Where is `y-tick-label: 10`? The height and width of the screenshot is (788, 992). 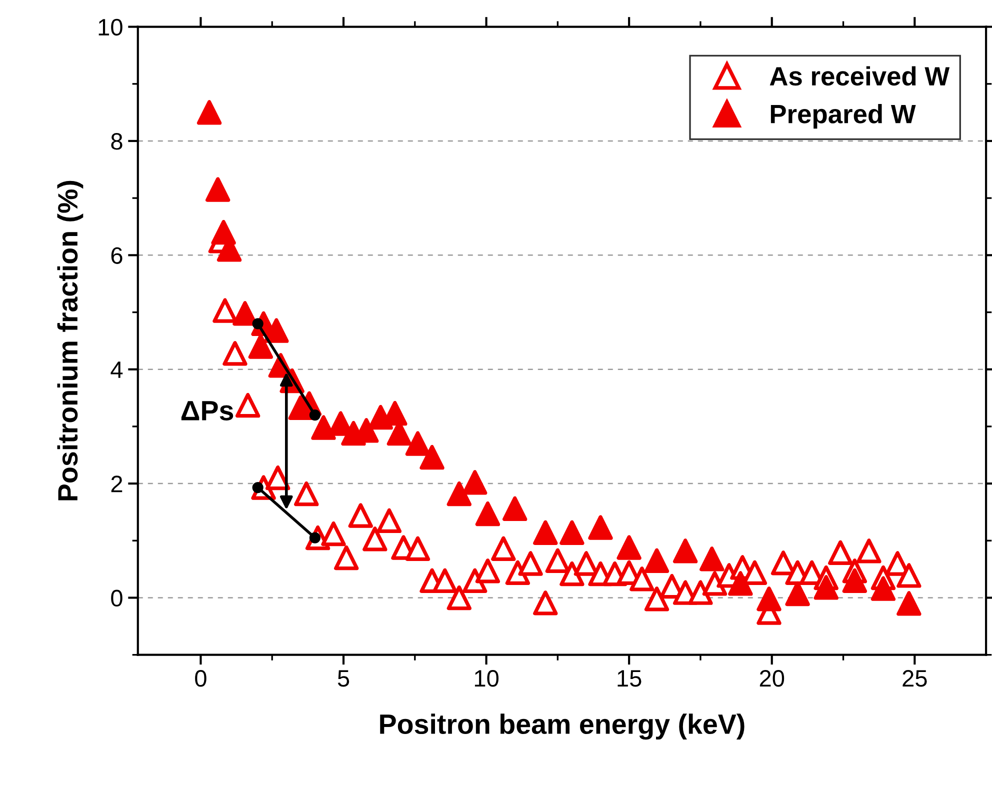 y-tick-label: 10 is located at coordinates (110, 27).